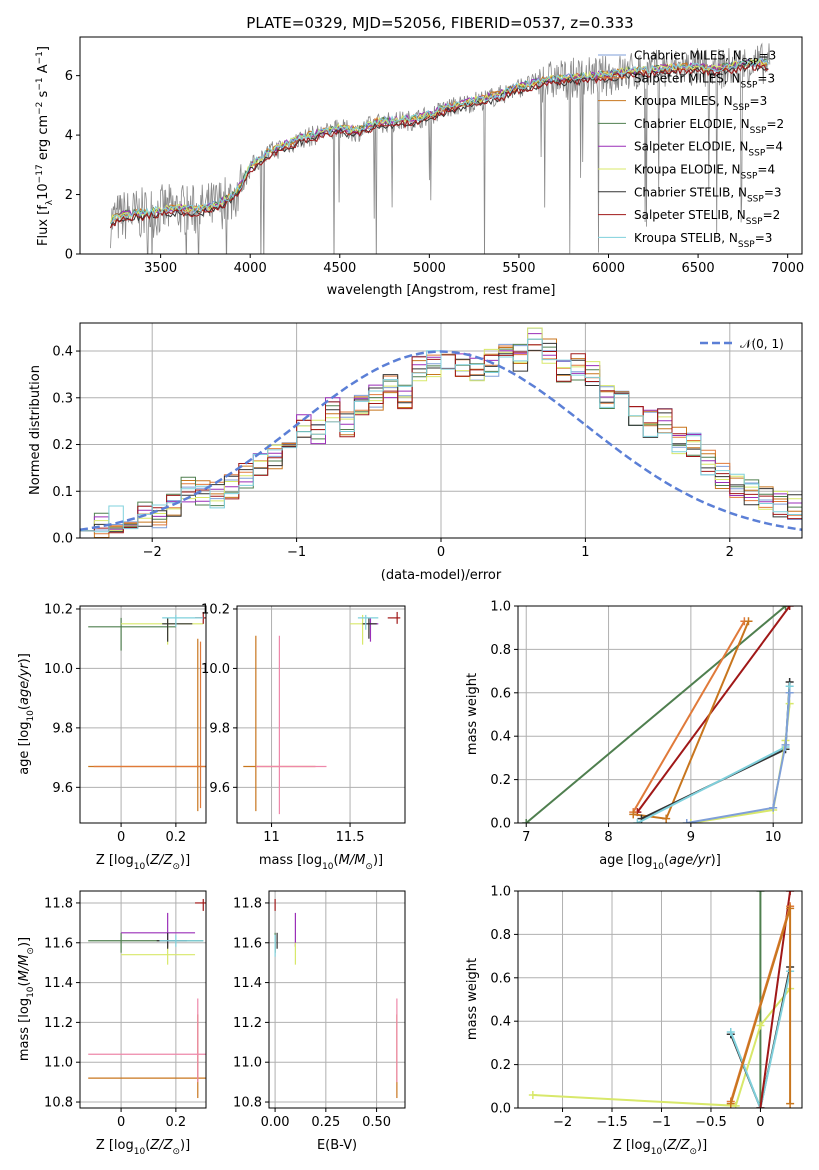  I want to click on label-part: Flux [f, so click(43, 225).